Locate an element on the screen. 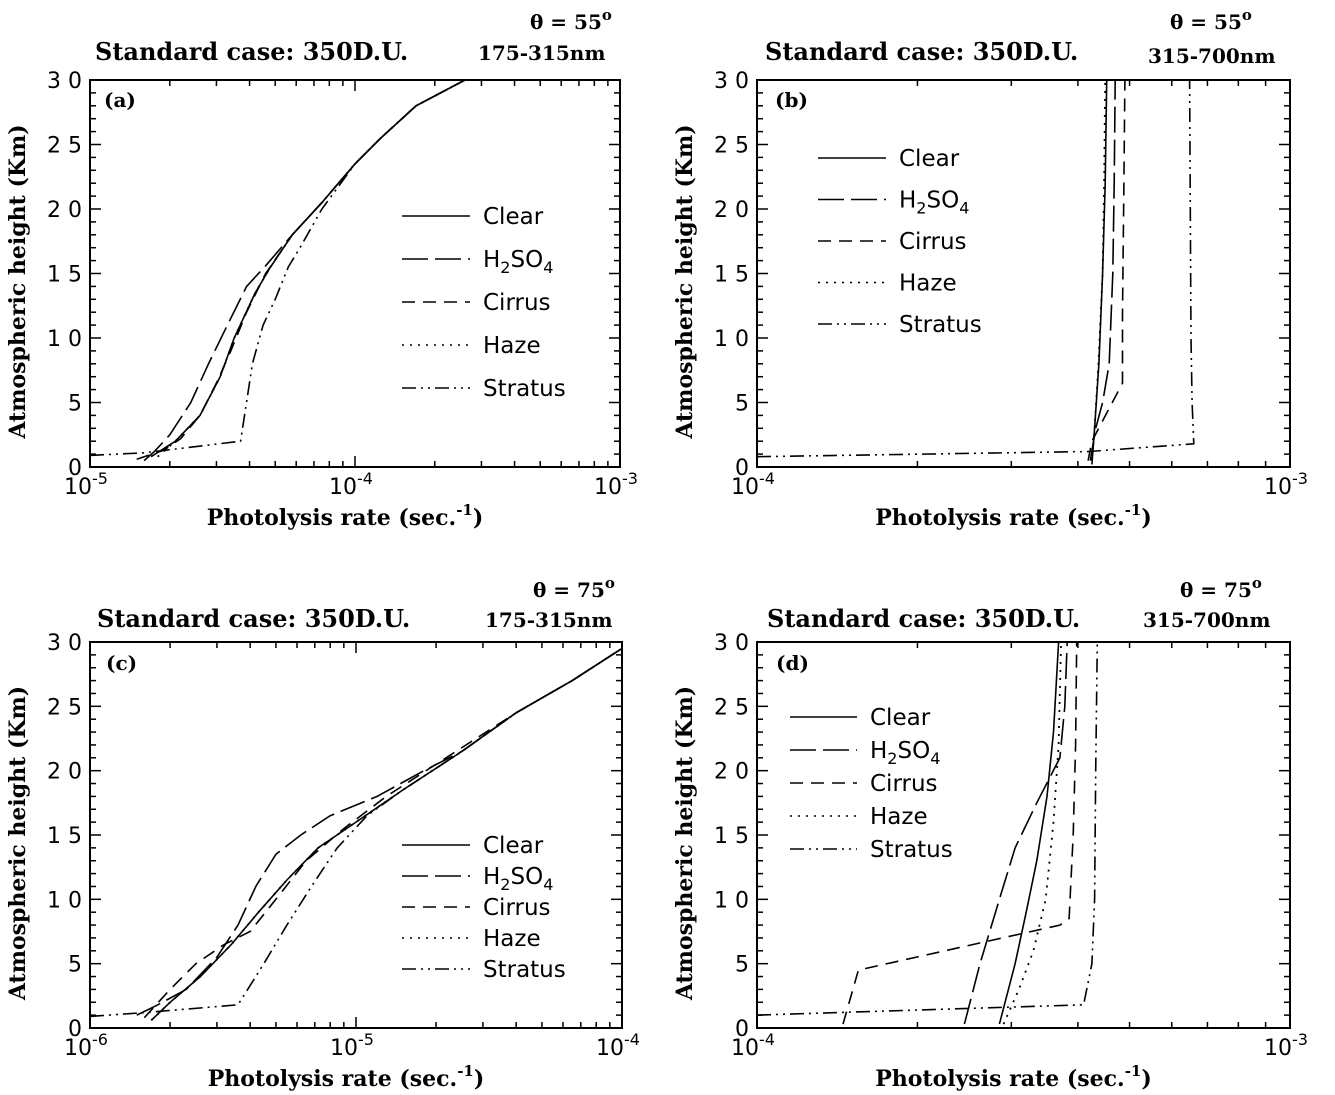  legend-label-part: H is located at coordinates (907, 201).